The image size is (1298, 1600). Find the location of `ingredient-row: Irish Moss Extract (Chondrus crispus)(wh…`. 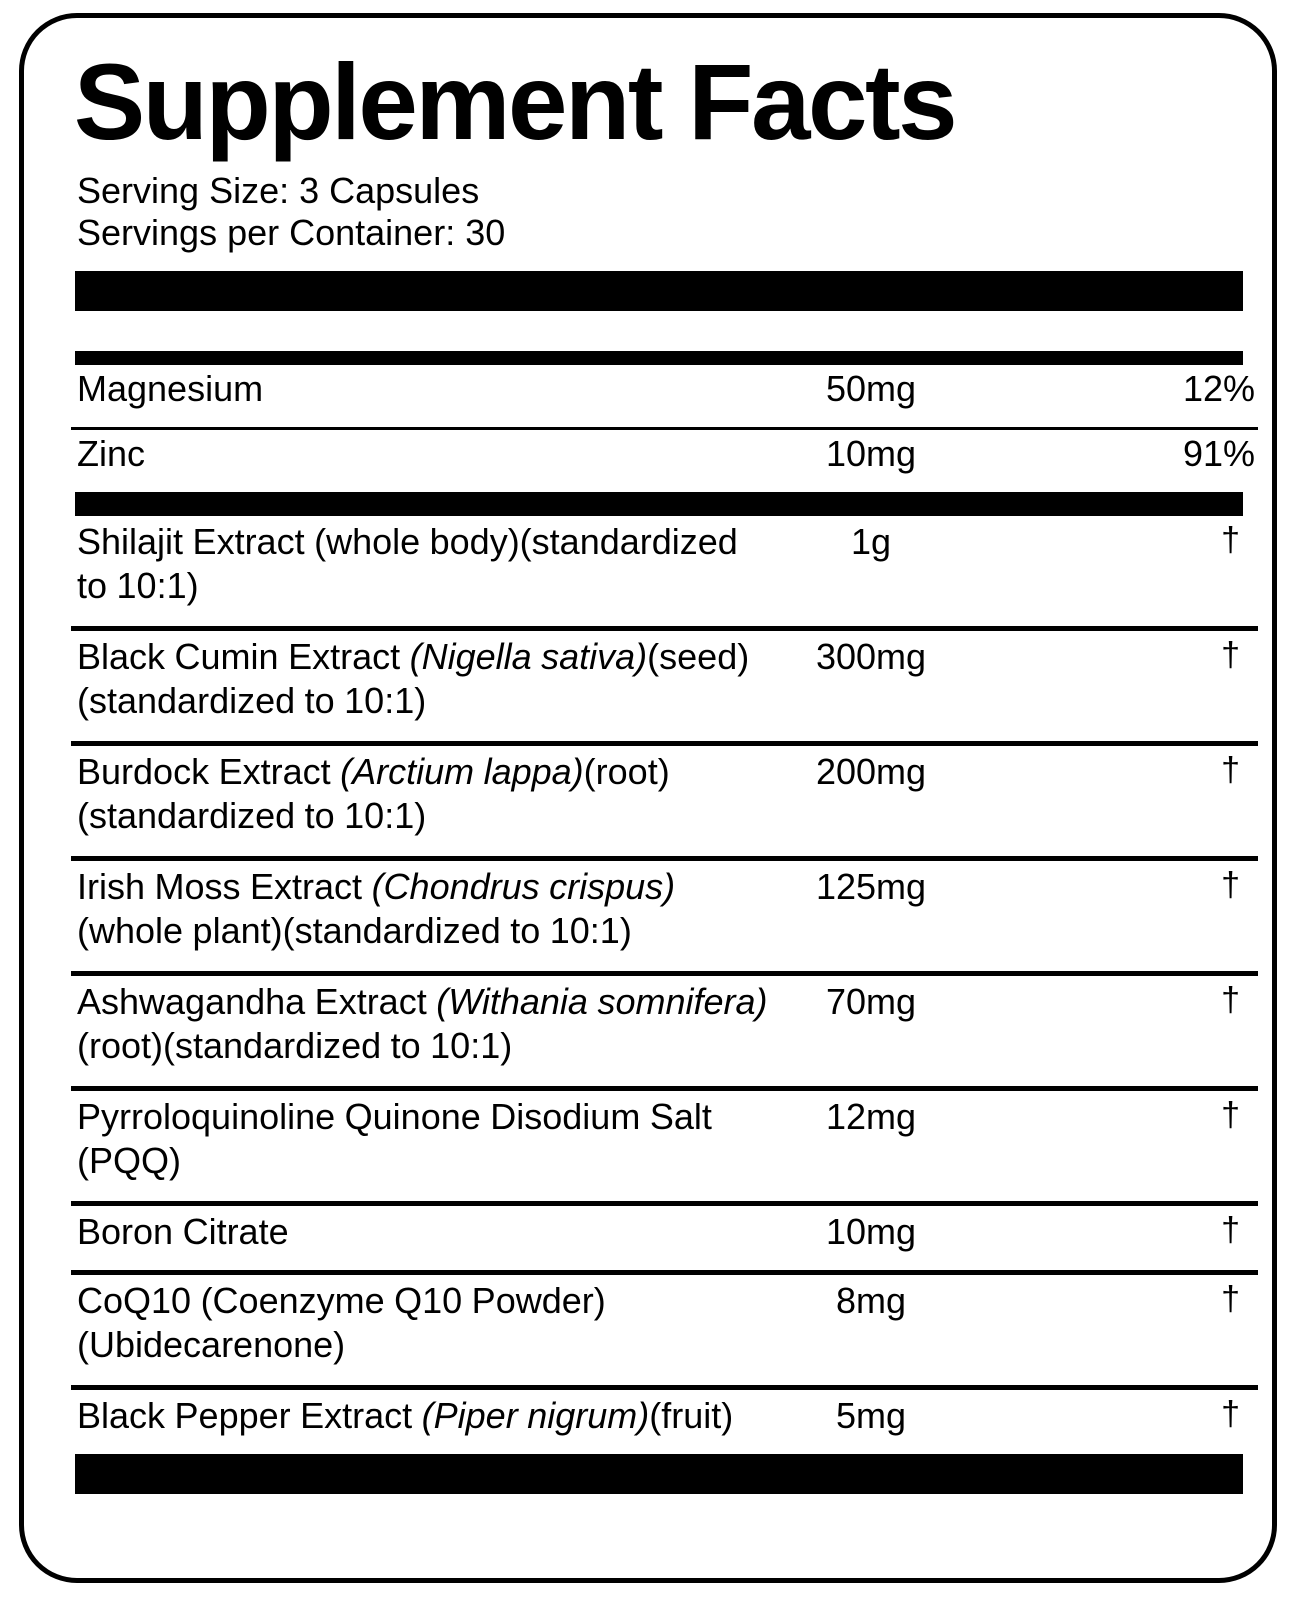

ingredient-row: Irish Moss Extract (Chondrus crispus)(wh… is located at coordinates (664, 916).